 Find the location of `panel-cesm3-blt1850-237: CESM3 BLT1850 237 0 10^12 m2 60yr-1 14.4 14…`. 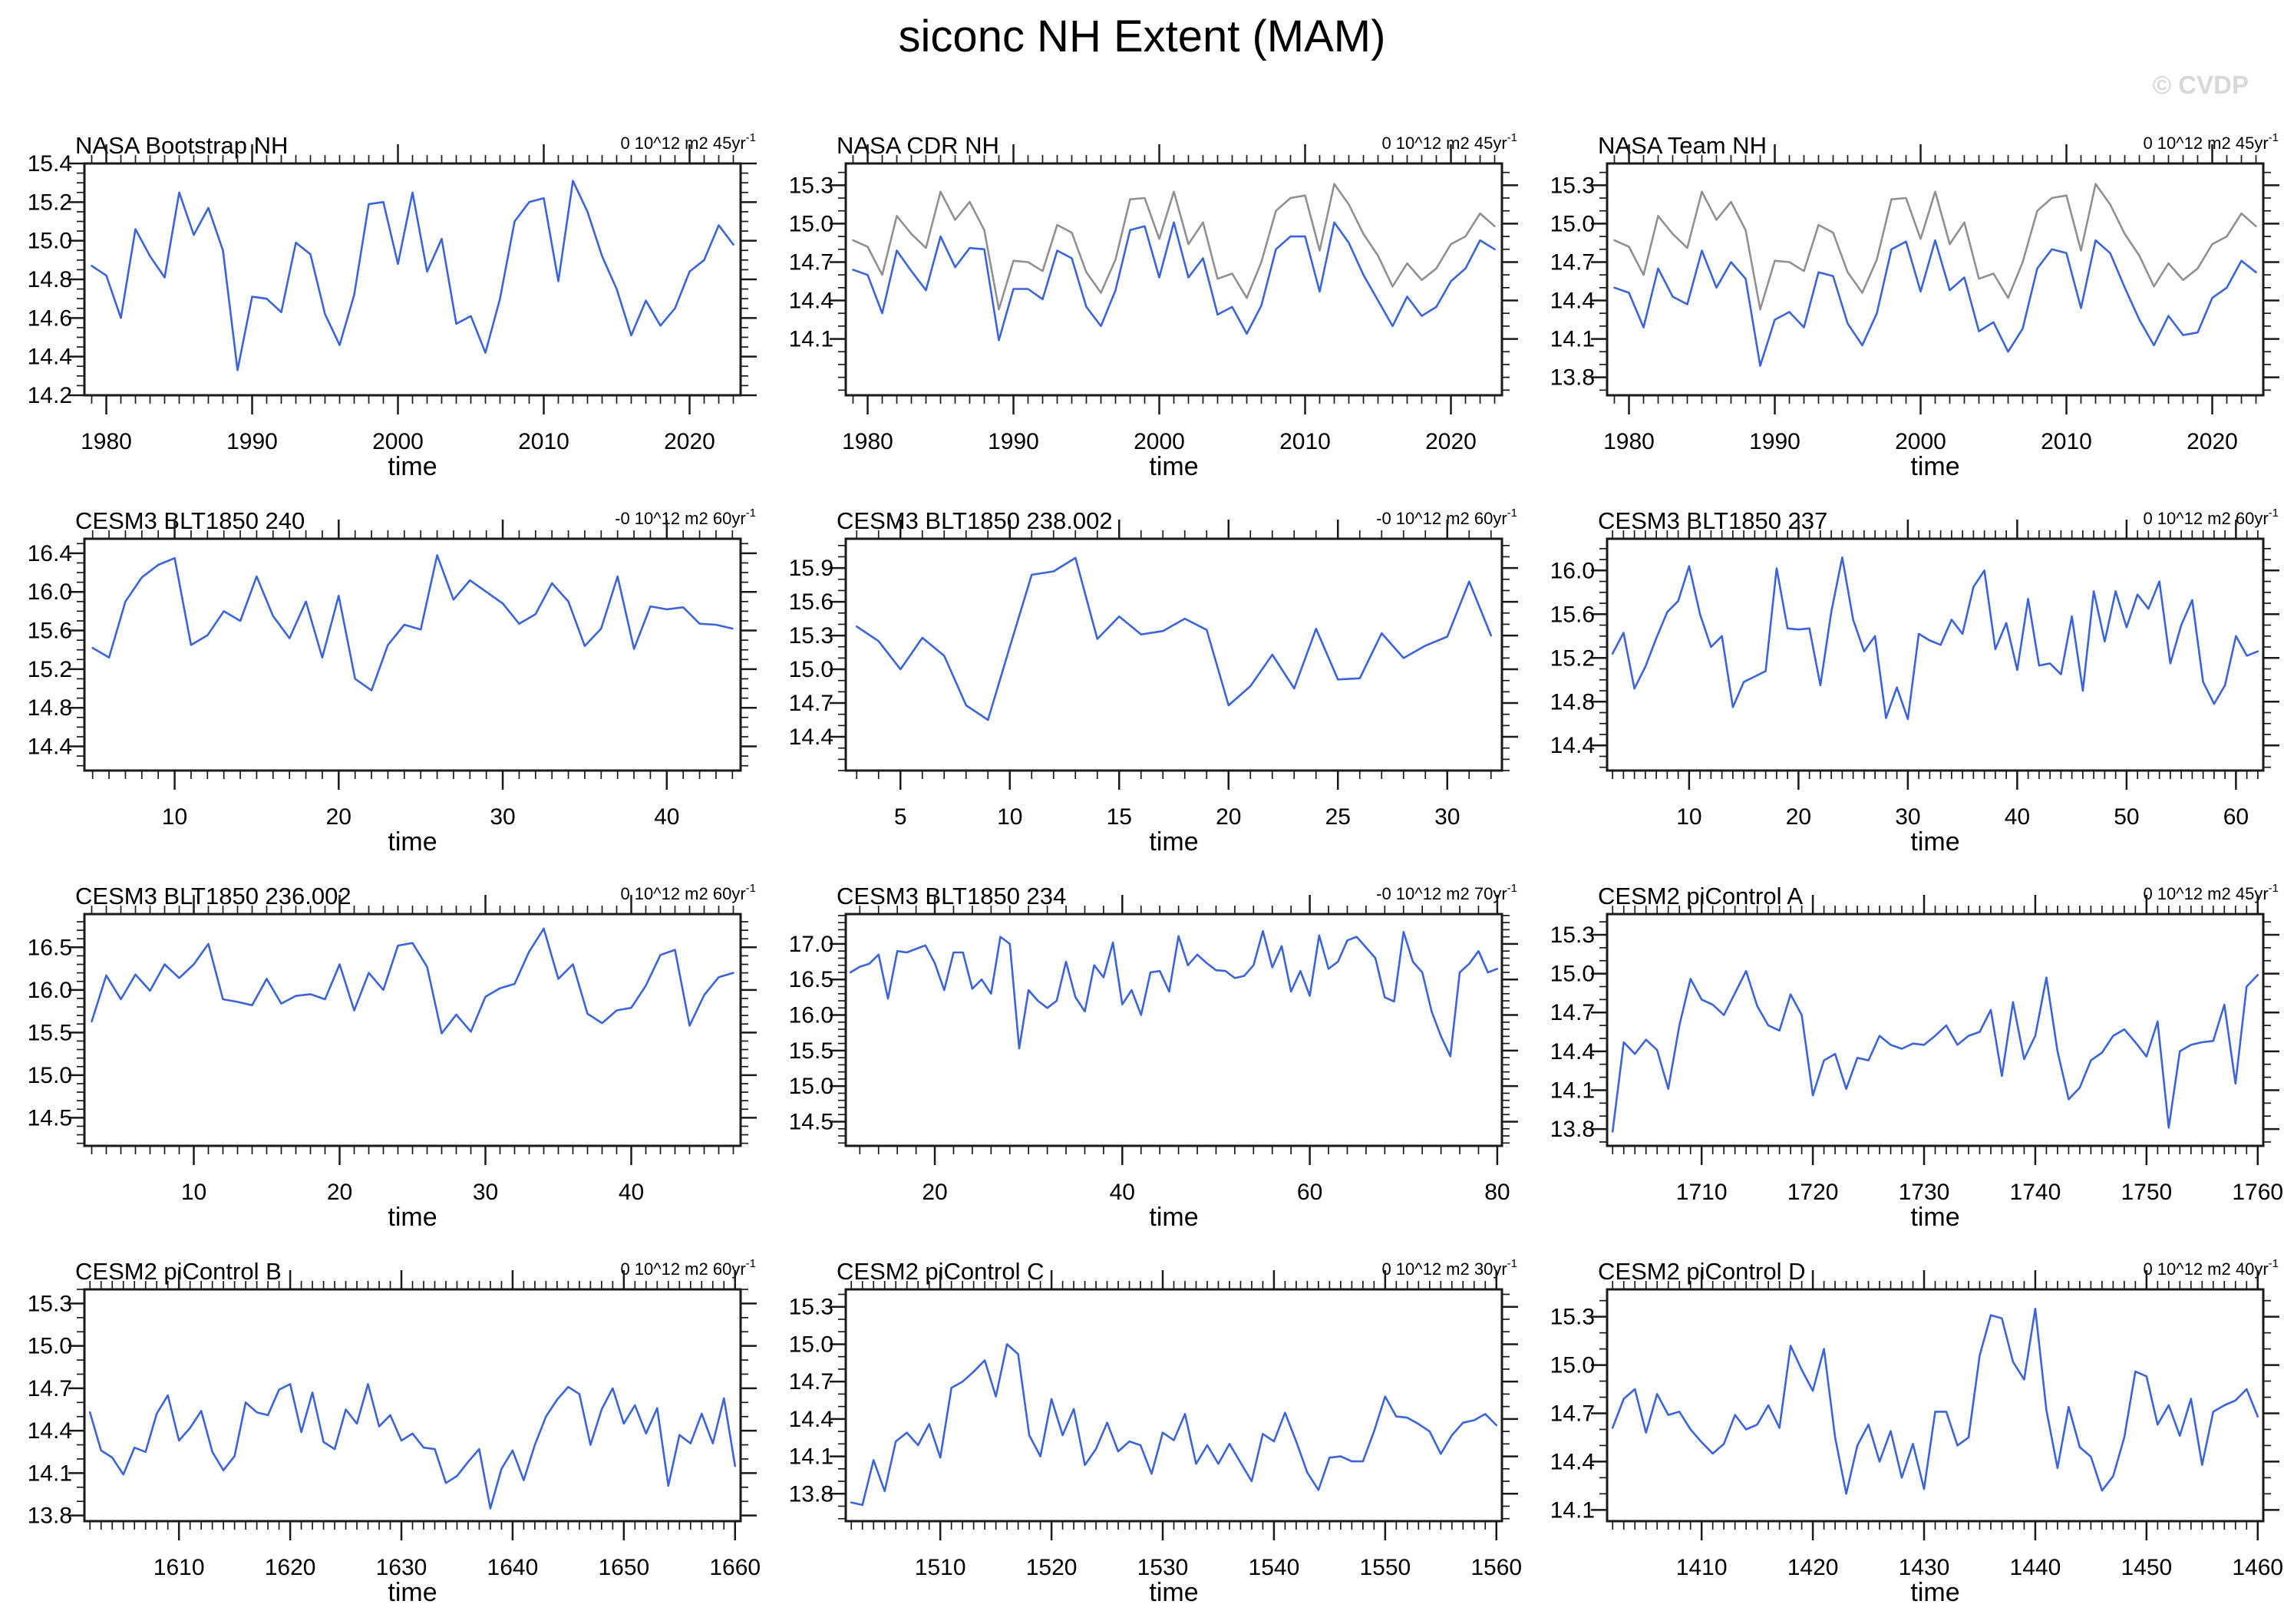

panel-cesm3-blt1850-237: CESM3 BLT1850 237 0 10^12 m2 60yr-1 14.4 14… is located at coordinates (1904, 685).